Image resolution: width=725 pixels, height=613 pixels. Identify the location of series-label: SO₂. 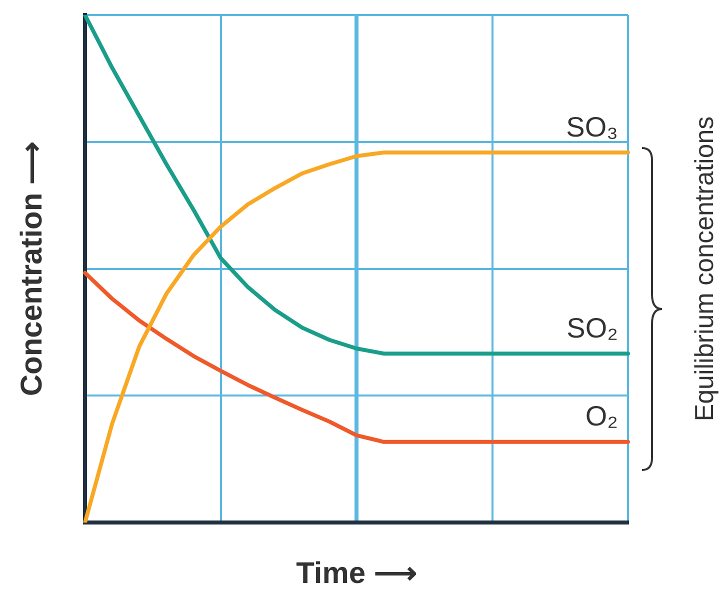
(592, 328).